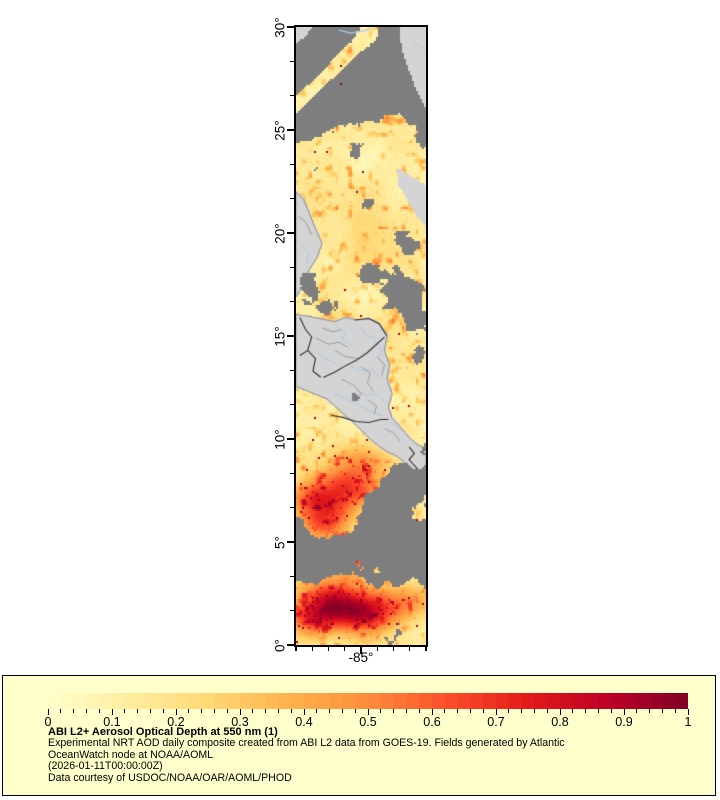 The image size is (720, 800). What do you see at coordinates (280, 130) in the screenshot?
I see `y-axis-tick-label: 25°` at bounding box center [280, 130].